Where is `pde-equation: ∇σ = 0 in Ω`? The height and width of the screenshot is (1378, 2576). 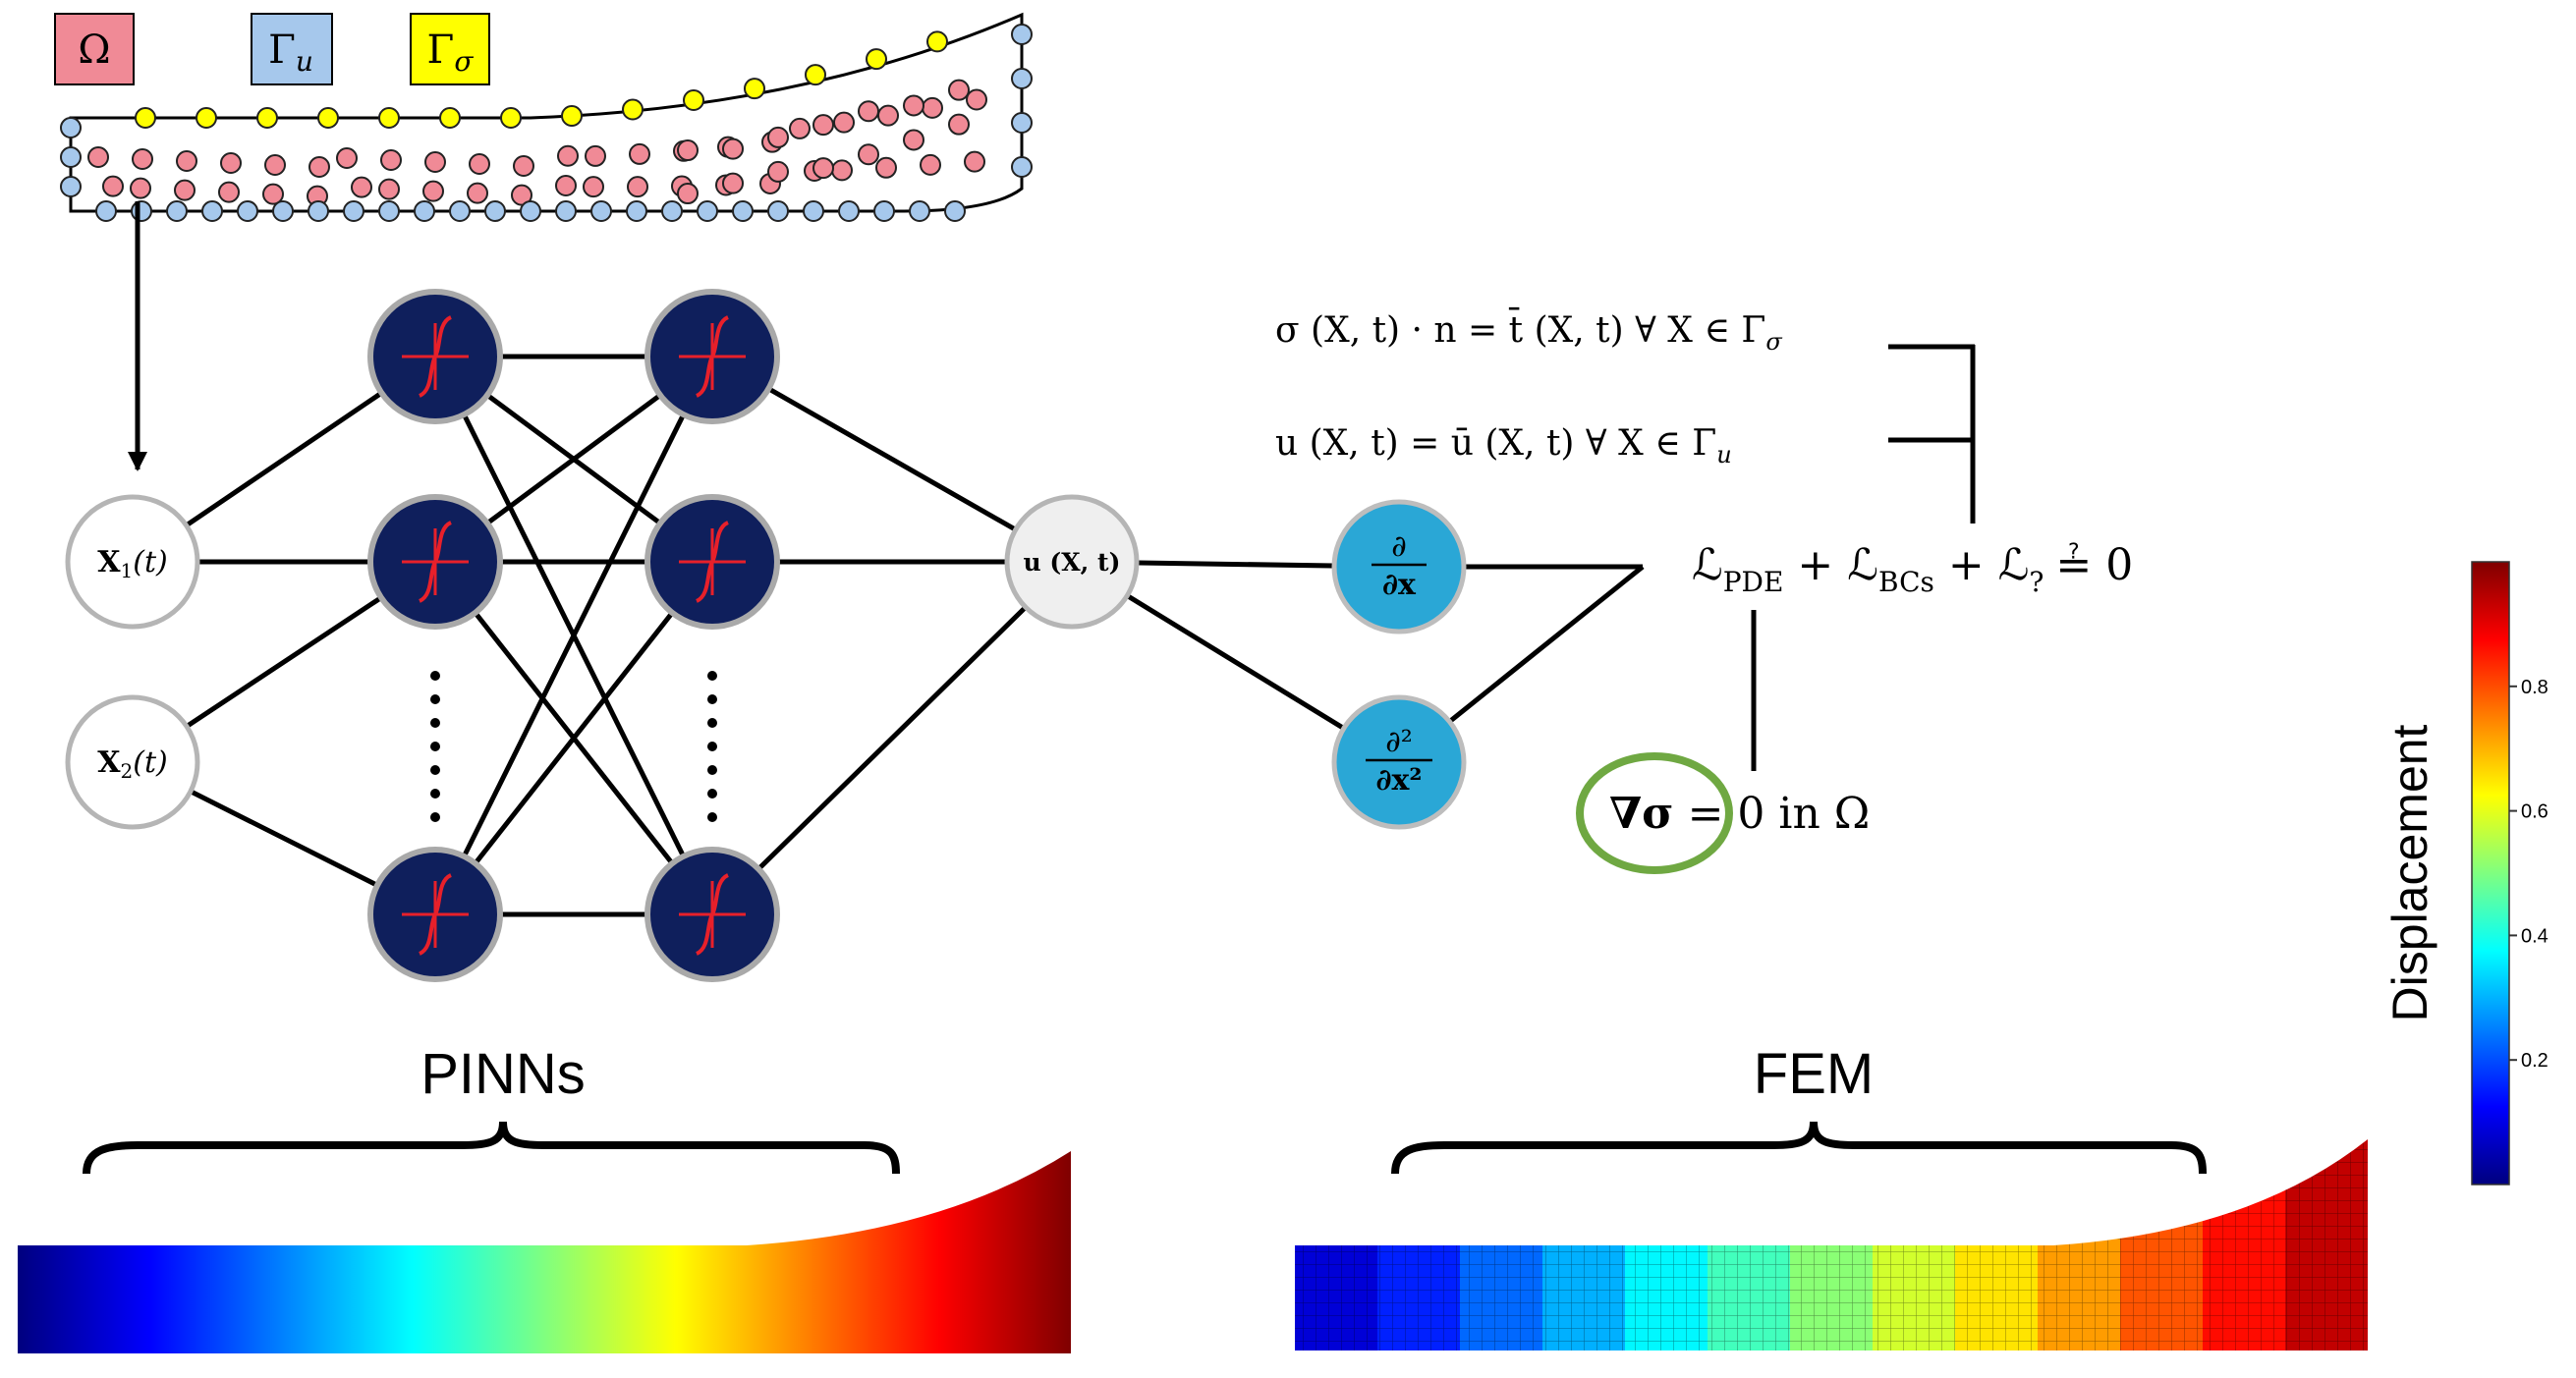 pde-equation: ∇σ = 0 in Ω is located at coordinates (1739, 814).